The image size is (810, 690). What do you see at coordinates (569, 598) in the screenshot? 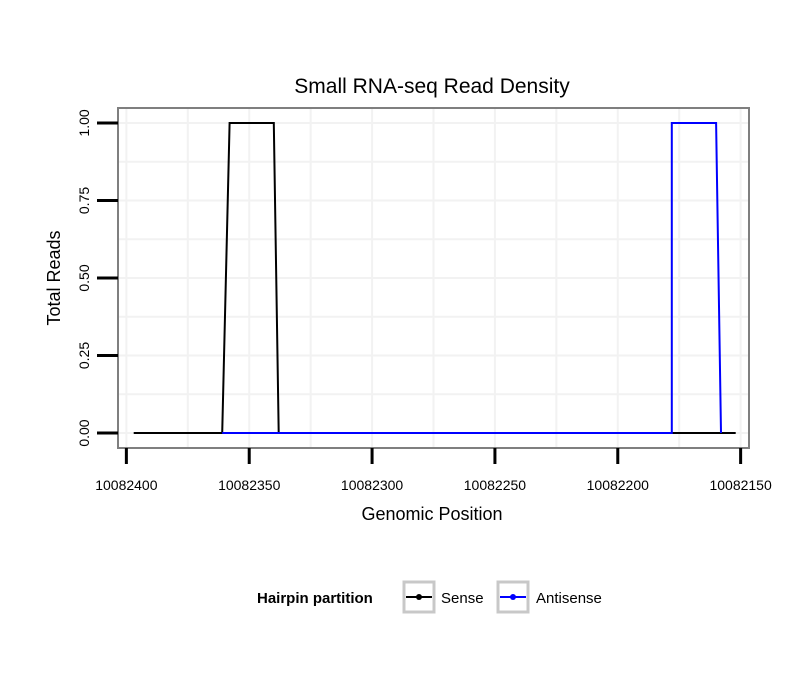
I see `legend-label: Antisense` at bounding box center [569, 598].